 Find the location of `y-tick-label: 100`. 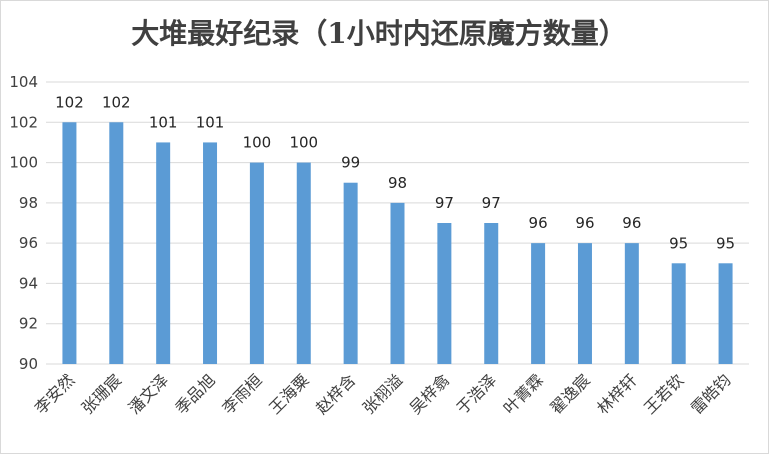

y-tick-label: 100 is located at coordinates (23, 163).